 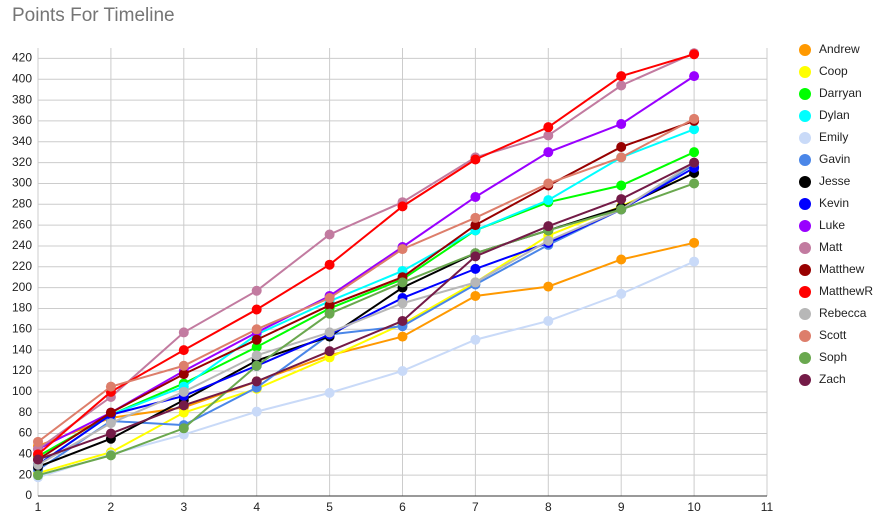 What do you see at coordinates (22, 58) in the screenshot?
I see `y-tick-label: 420` at bounding box center [22, 58].